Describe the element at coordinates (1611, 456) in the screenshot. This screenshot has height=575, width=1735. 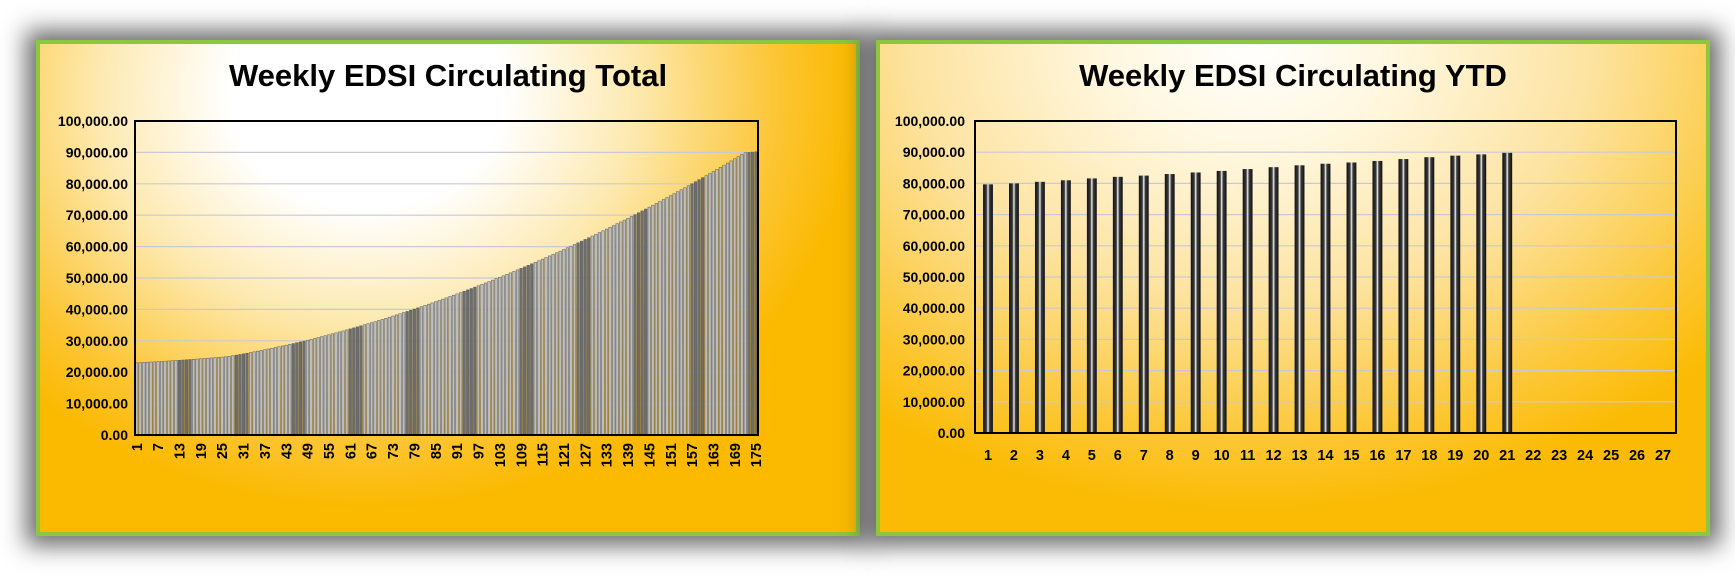
I see `x-tick-label: 25` at that location.